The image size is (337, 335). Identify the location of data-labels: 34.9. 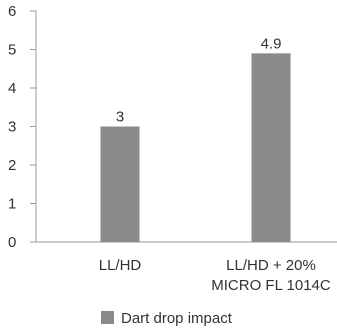
(199, 80).